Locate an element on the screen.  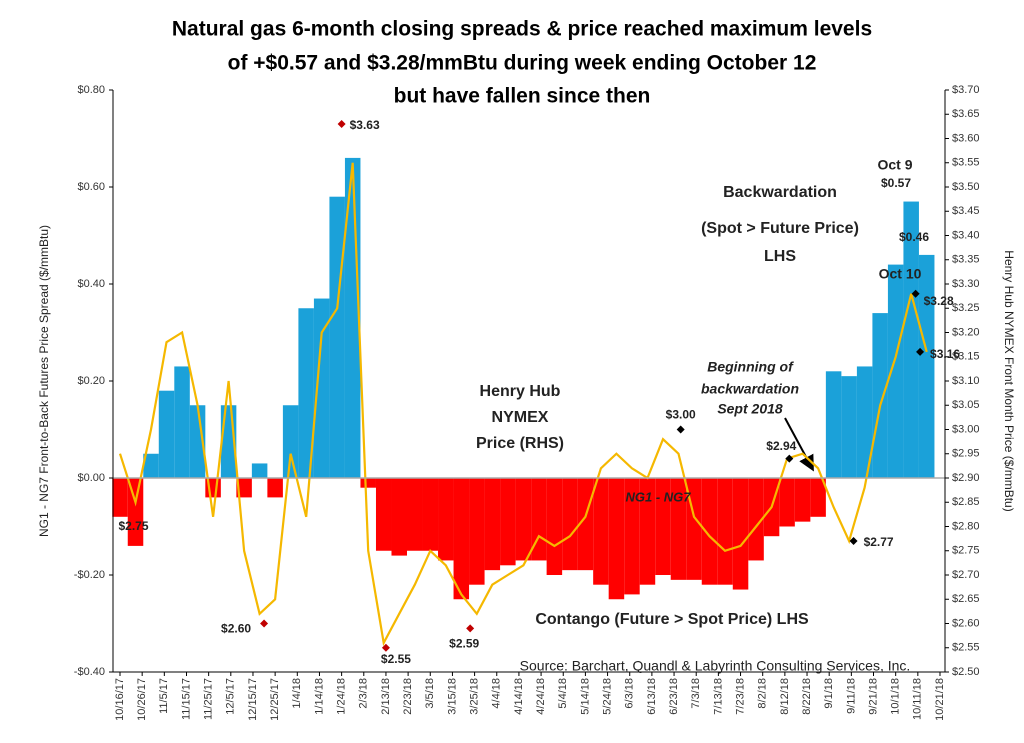
y-tick-label: $0.80 is located at coordinates (91, 90).